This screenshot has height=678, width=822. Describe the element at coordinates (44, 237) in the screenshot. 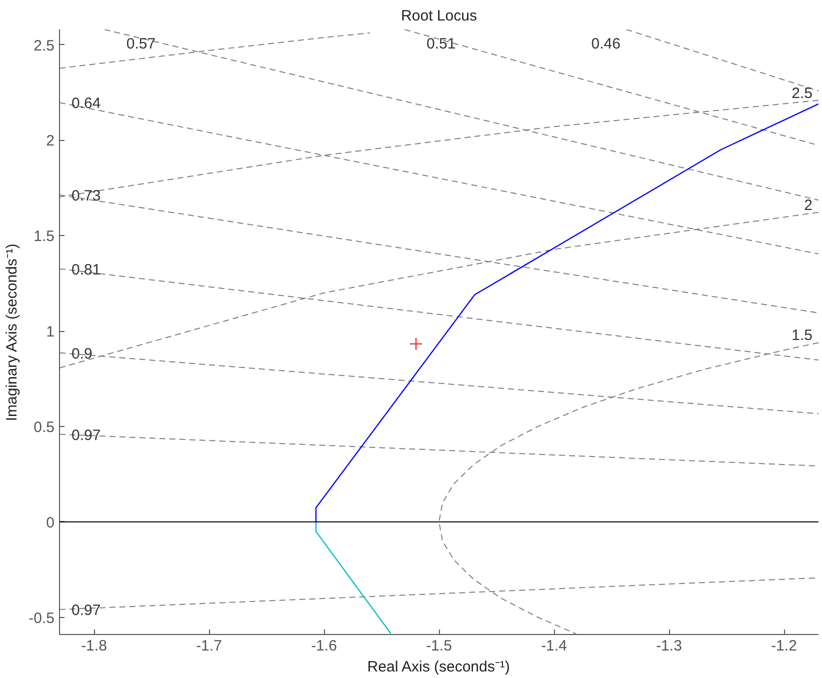

I see `y-tick-label: 1.5` at that location.